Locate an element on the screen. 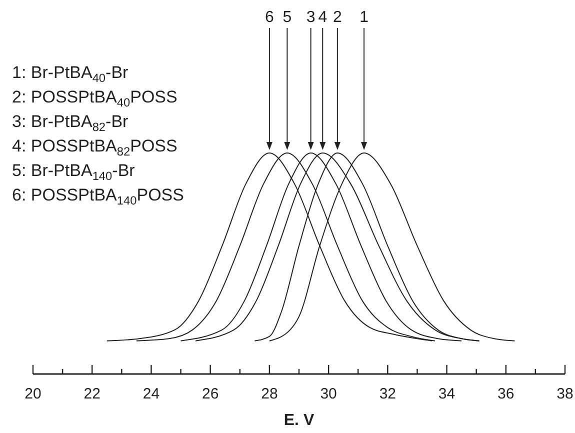 This screenshot has height=433, width=575. annotation: 4: POSSPtBA$_{82}$POSS is located at coordinates (95, 147).